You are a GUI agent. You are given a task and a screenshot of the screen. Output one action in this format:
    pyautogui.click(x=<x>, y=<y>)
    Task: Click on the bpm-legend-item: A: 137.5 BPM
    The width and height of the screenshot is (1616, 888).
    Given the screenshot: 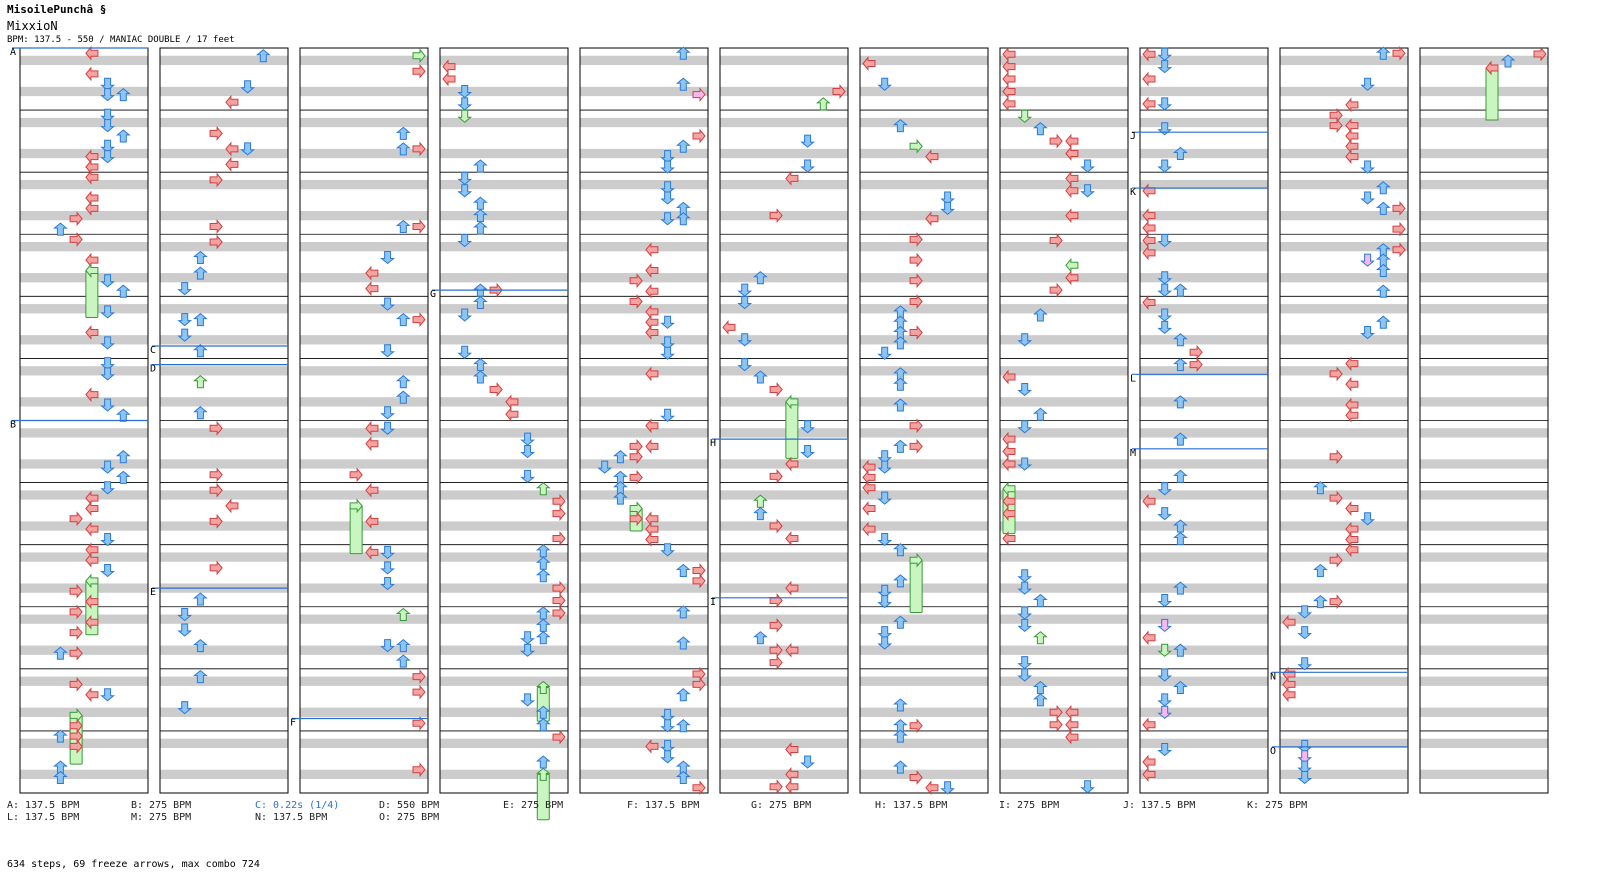 What is the action you would take?
    pyautogui.click(x=43, y=805)
    